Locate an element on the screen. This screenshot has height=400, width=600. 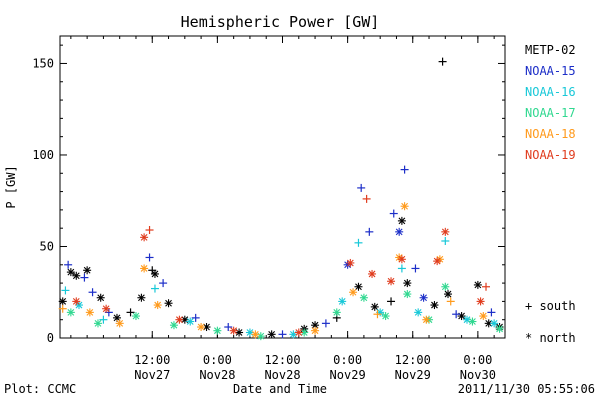
x-tick-date: Nov30 is located at coordinates (478, 375).